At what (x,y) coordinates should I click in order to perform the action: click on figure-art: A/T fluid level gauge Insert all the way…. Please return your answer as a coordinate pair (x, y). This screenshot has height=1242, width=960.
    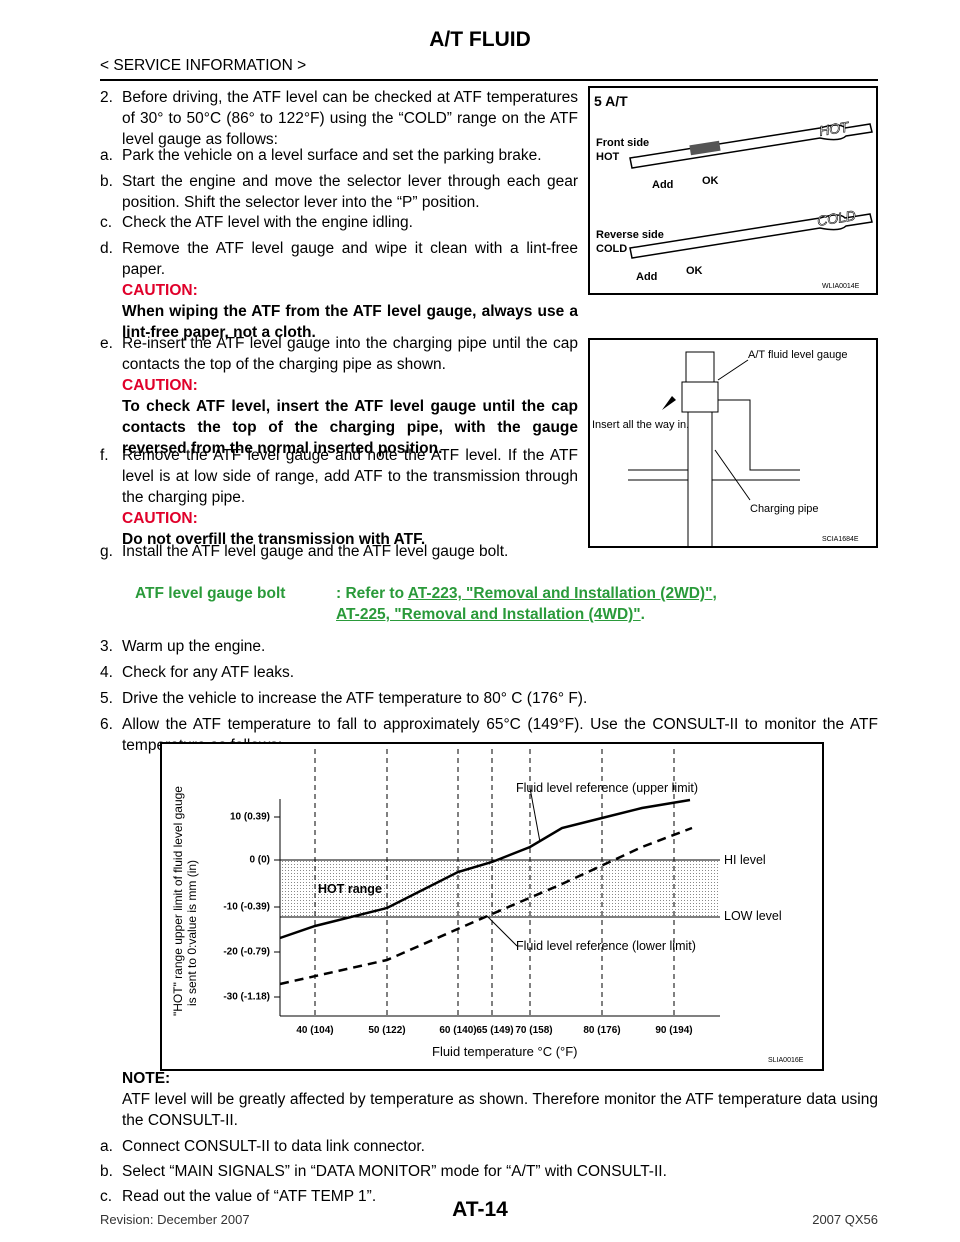
    Looking at the image, I should click on (725, 447).